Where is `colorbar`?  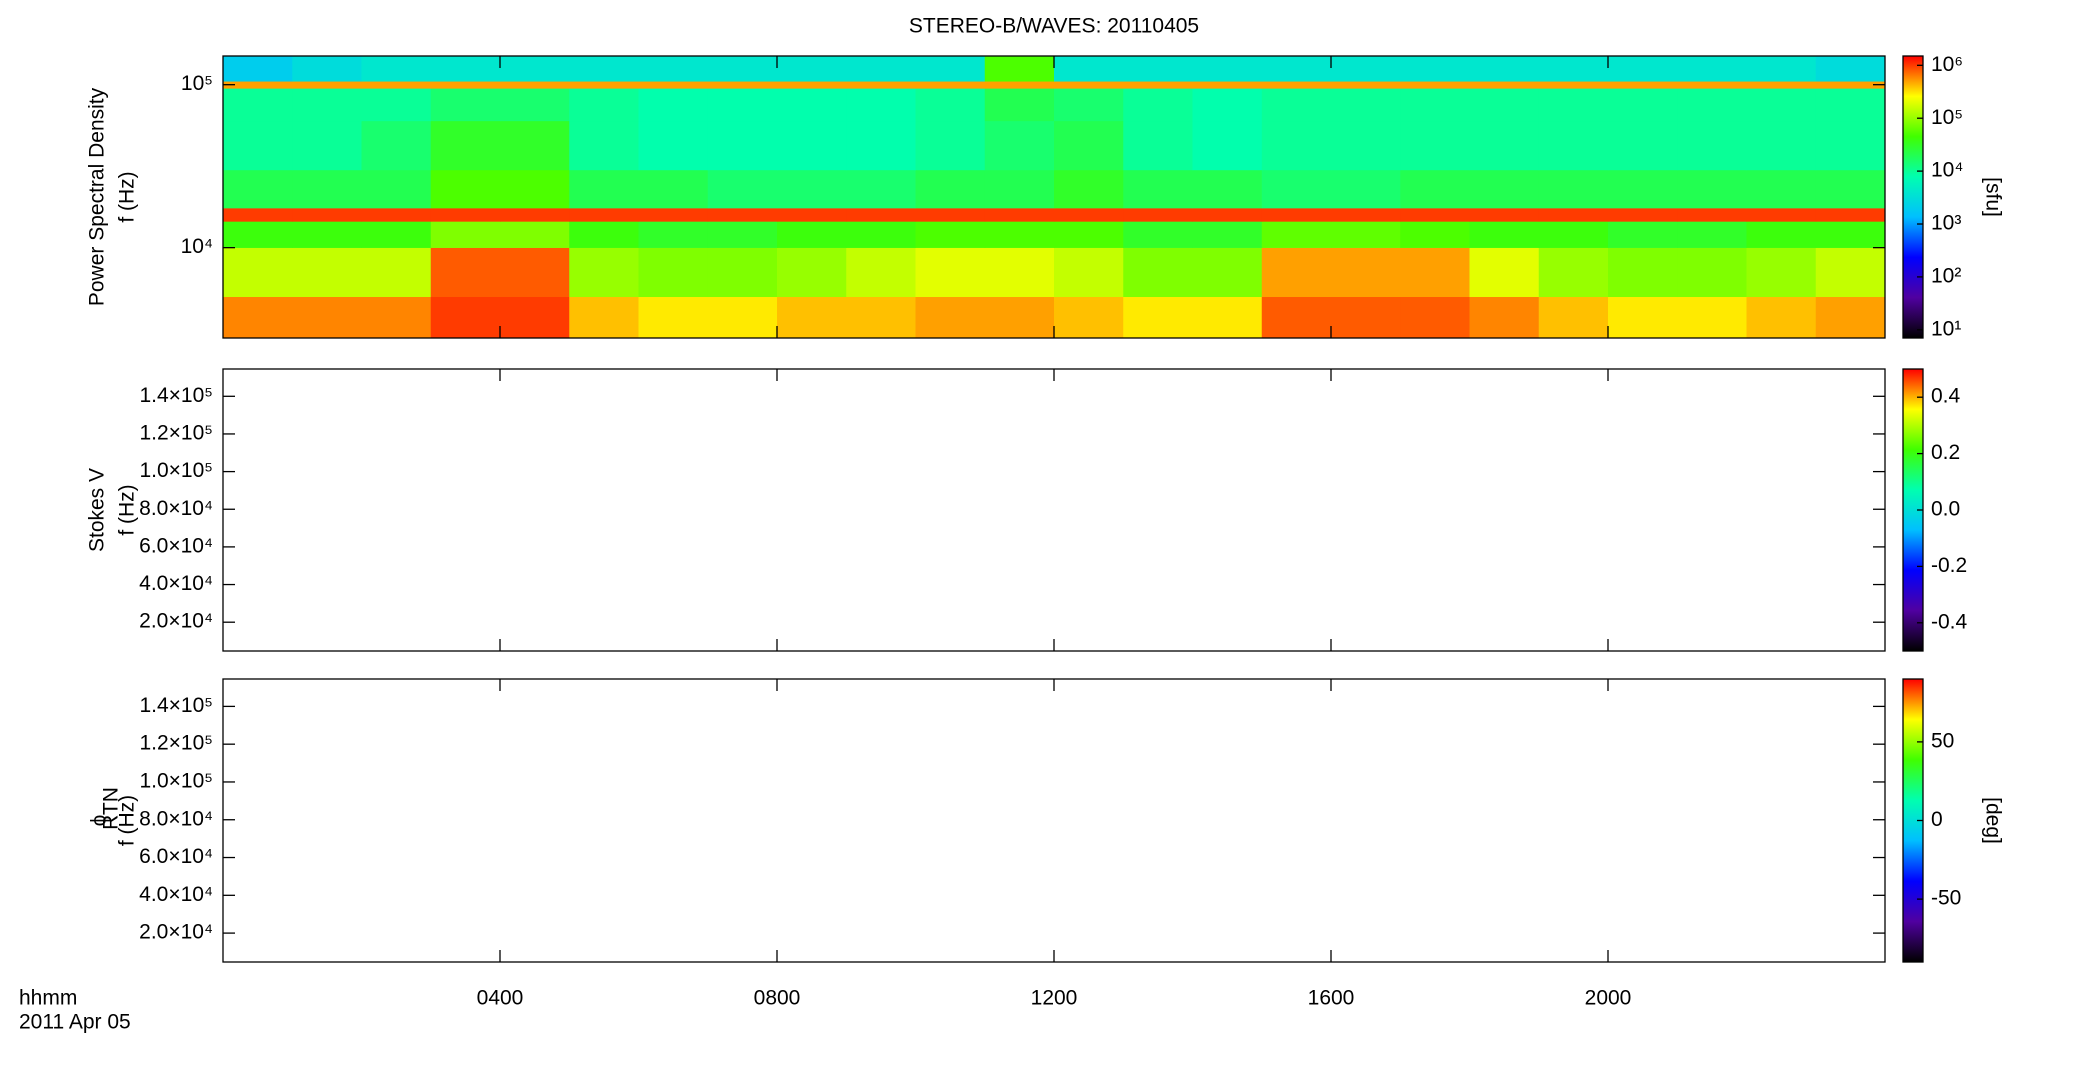
colorbar is located at coordinates (1913, 197).